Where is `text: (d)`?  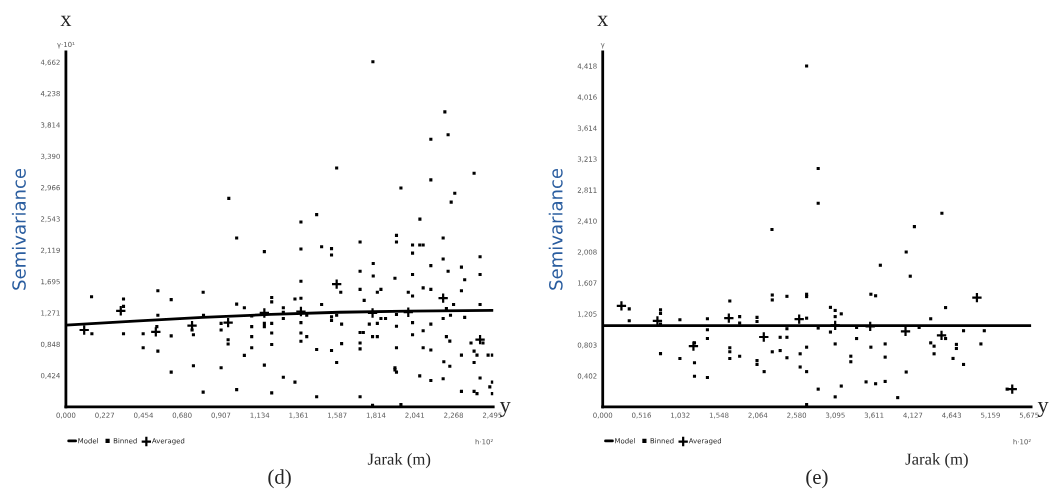 text: (d) is located at coordinates (279, 479).